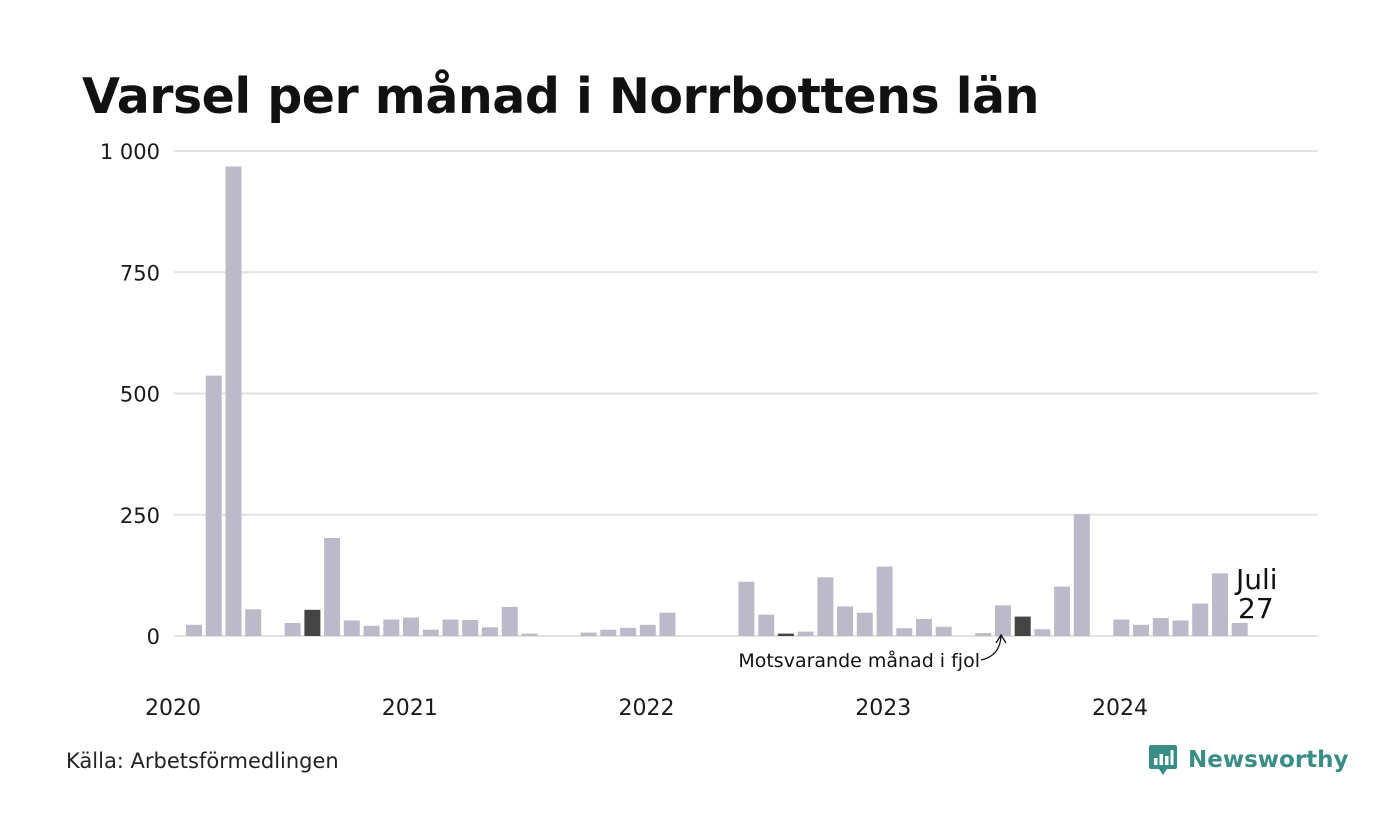 The image size is (1400, 840). Describe the element at coordinates (202, 761) in the screenshot. I see `source-note: Källa: Arbetsförmedlingen` at that location.